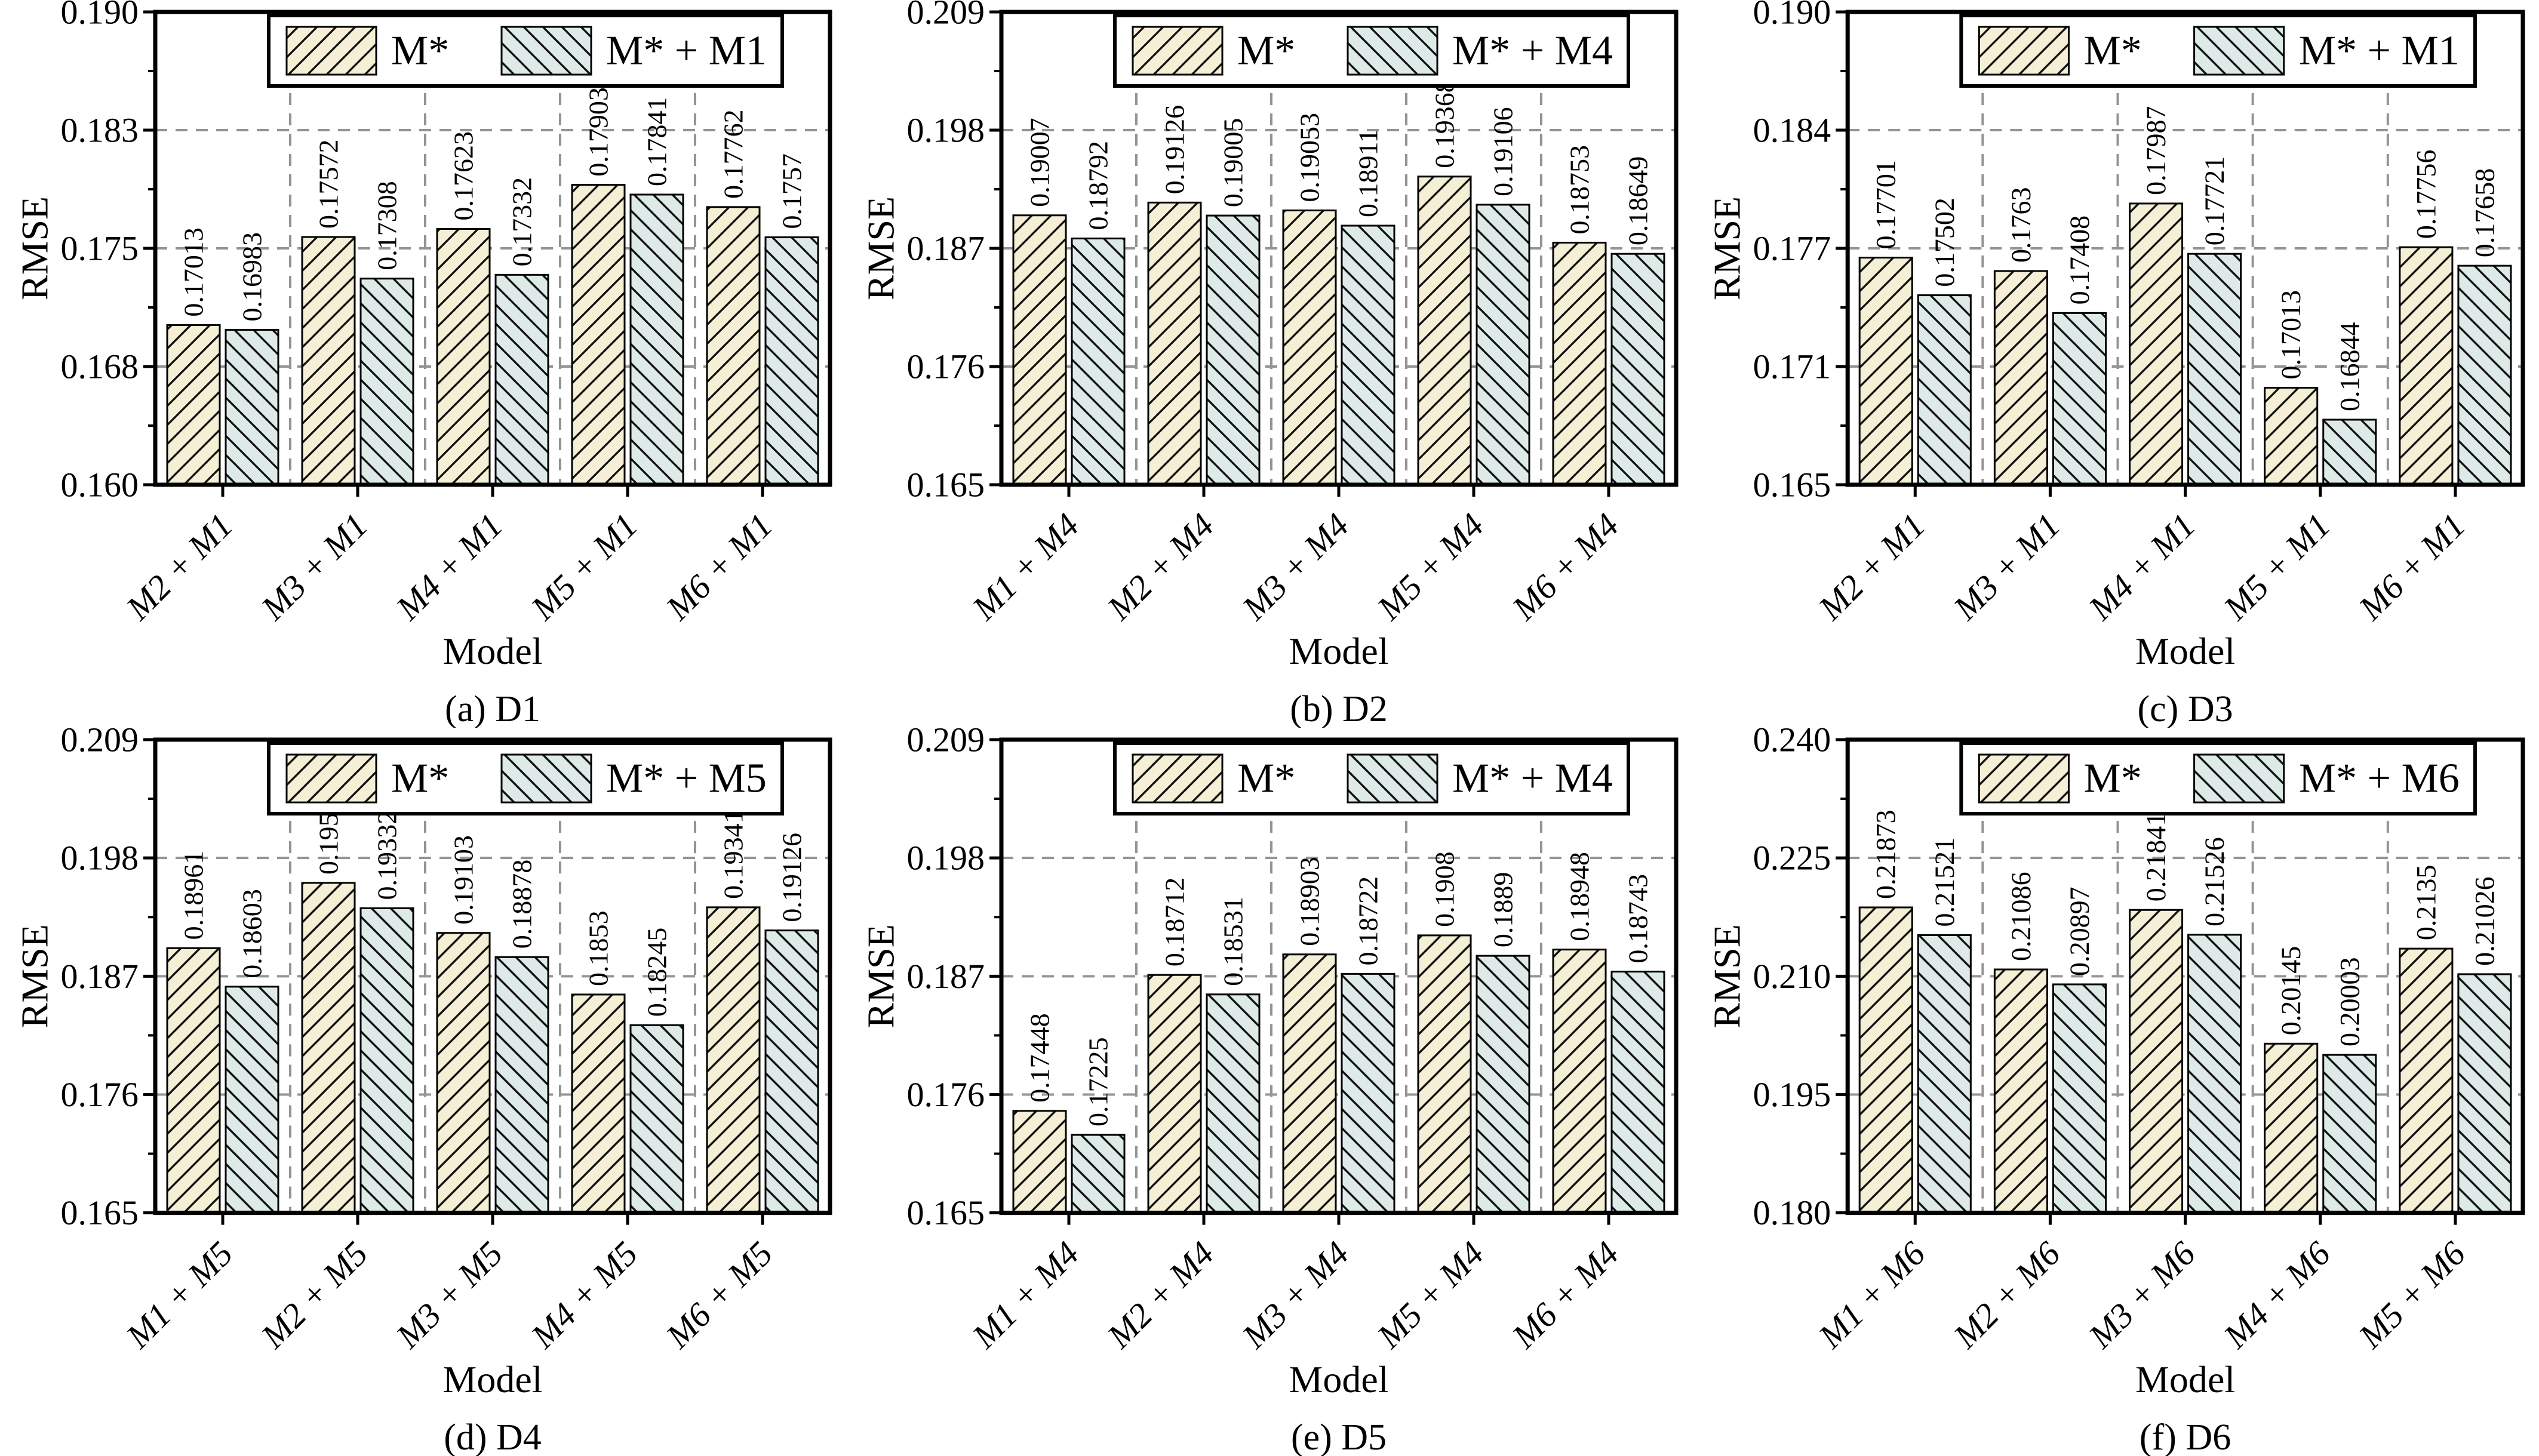 This screenshot has height=1456, width=2539. What do you see at coordinates (2185, 976) in the screenshot?
I see `plot-frame` at bounding box center [2185, 976].